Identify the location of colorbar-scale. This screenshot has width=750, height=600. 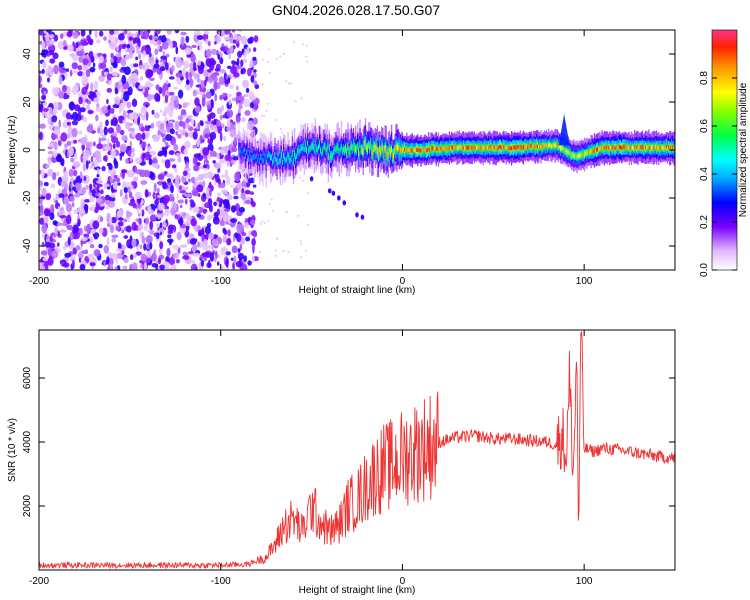
(724, 150).